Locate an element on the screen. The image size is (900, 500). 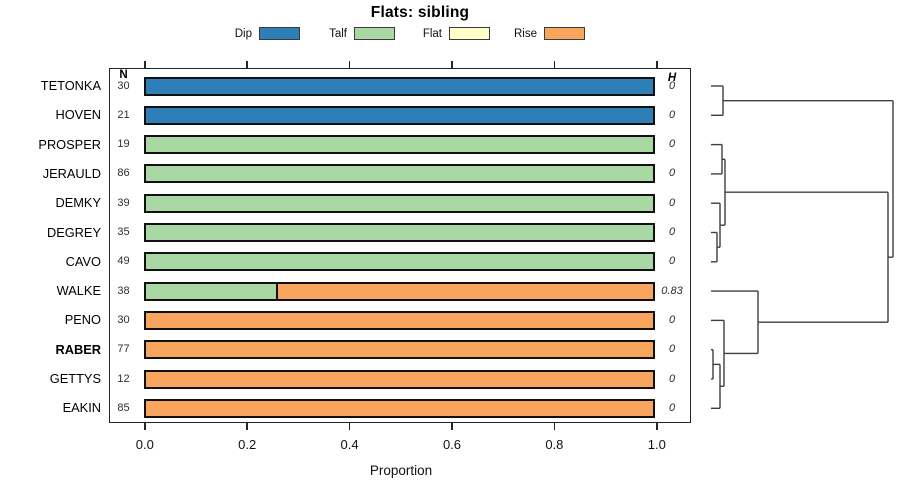
dendrogram is located at coordinates (802, 247).